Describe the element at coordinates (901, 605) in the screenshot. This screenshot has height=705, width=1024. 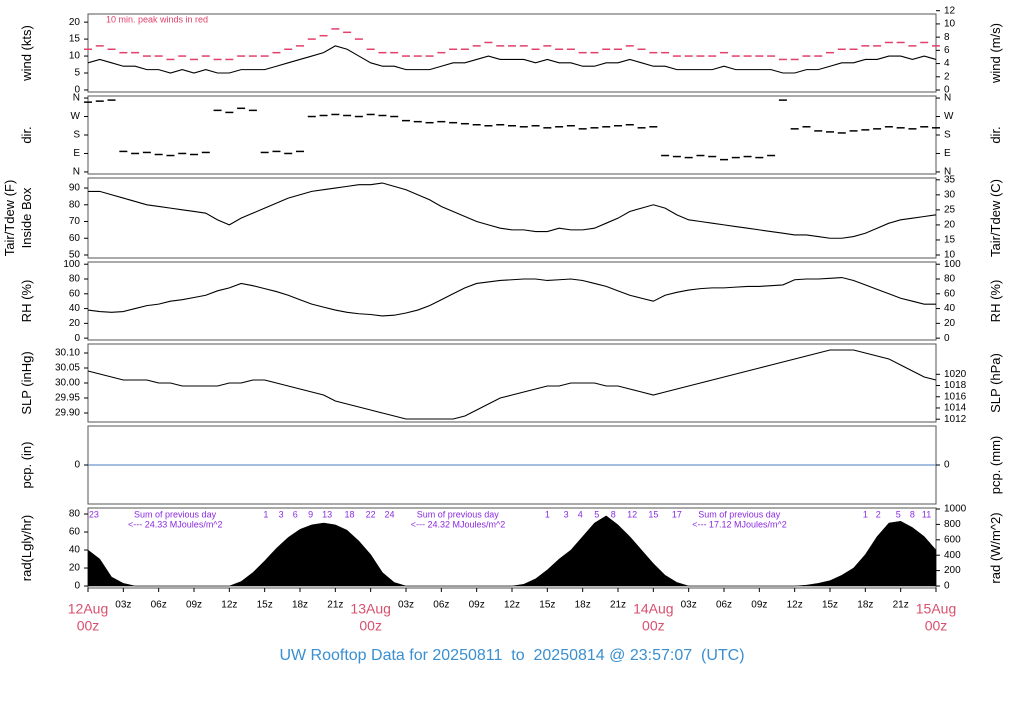
I see `x-tick-label: 21z` at that location.